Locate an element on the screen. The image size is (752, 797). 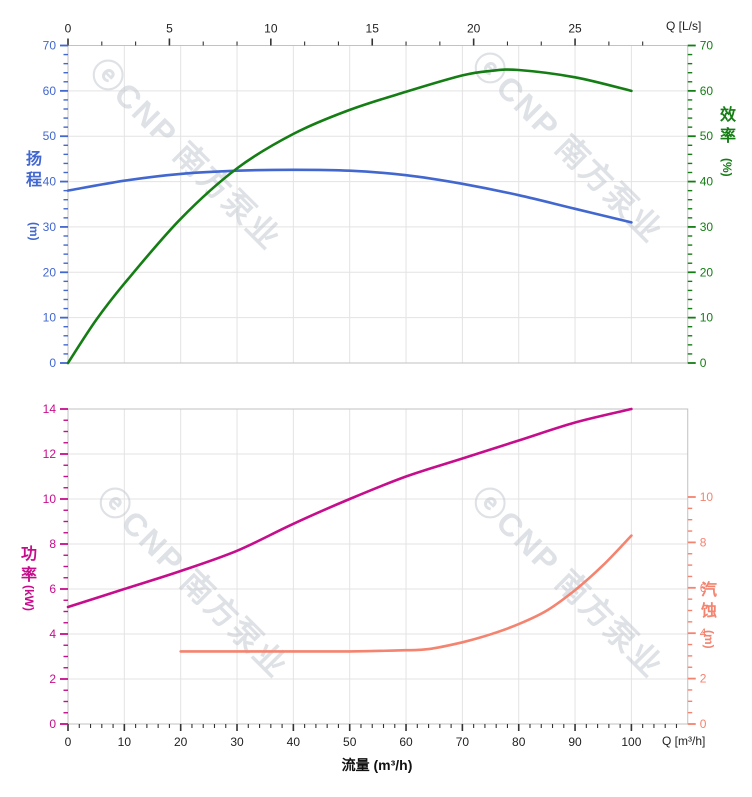
svg-text: 12 is located at coordinates (50, 454).